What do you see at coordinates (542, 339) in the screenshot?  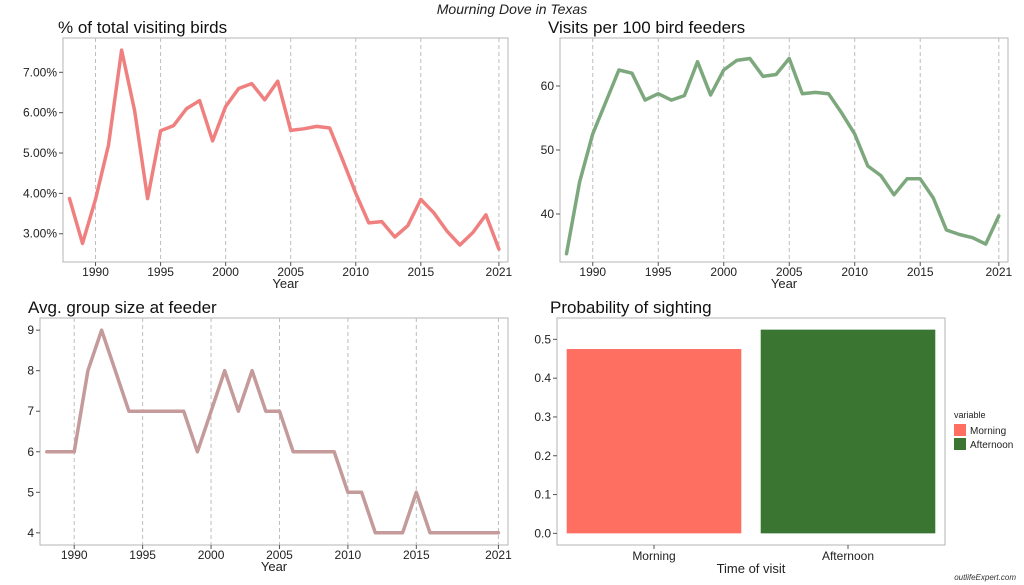 I see `y-tick-label: 0.5` at bounding box center [542, 339].